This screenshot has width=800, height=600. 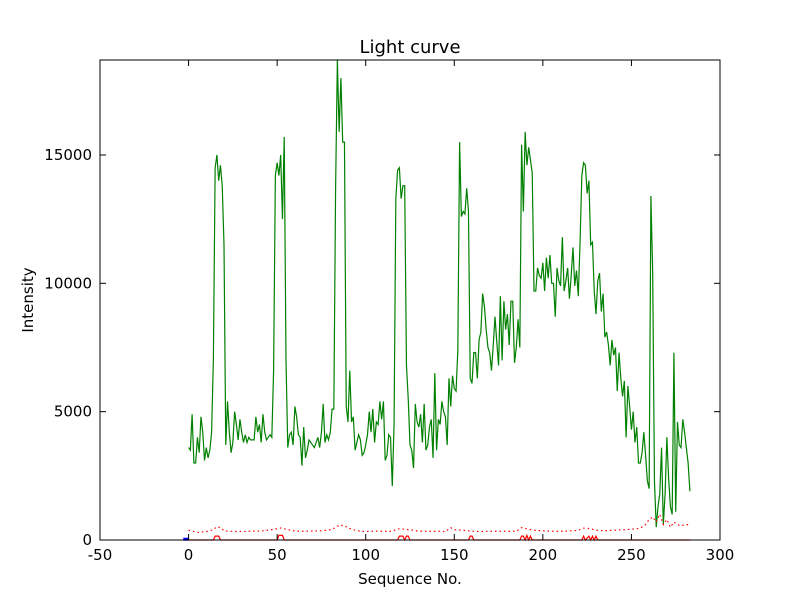 What do you see at coordinates (720, 555) in the screenshot?
I see `x-tick-label: 300` at bounding box center [720, 555].